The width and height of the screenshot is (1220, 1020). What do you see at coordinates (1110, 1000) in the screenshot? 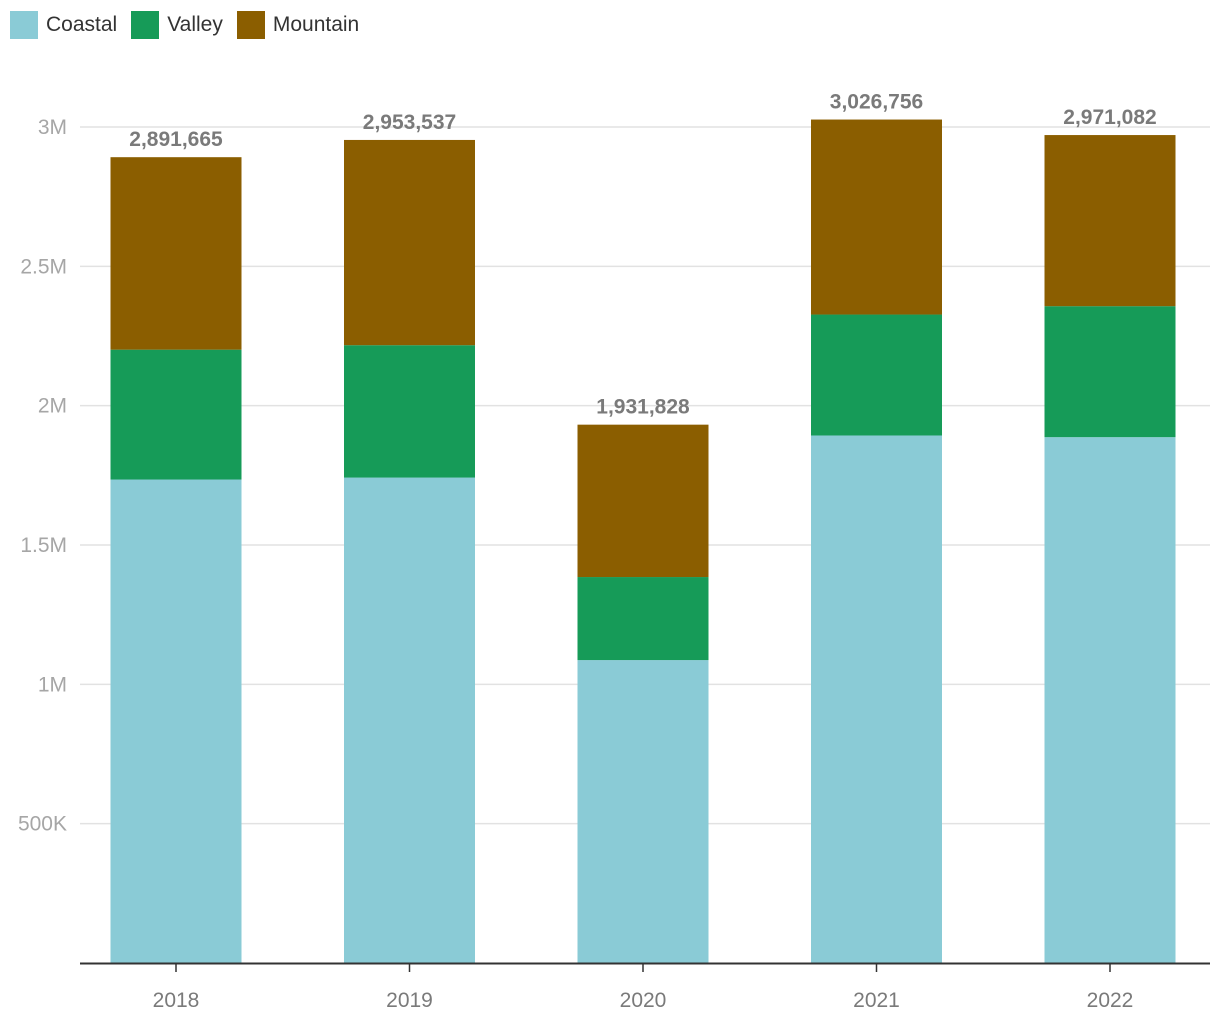
I see `x-tick-label-2022: 2022` at bounding box center [1110, 1000].